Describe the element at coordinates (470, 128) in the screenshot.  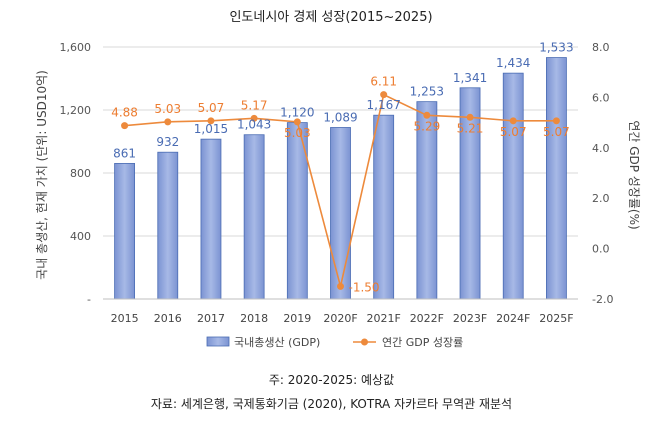
I see `growth-value-label: 5.21` at that location.